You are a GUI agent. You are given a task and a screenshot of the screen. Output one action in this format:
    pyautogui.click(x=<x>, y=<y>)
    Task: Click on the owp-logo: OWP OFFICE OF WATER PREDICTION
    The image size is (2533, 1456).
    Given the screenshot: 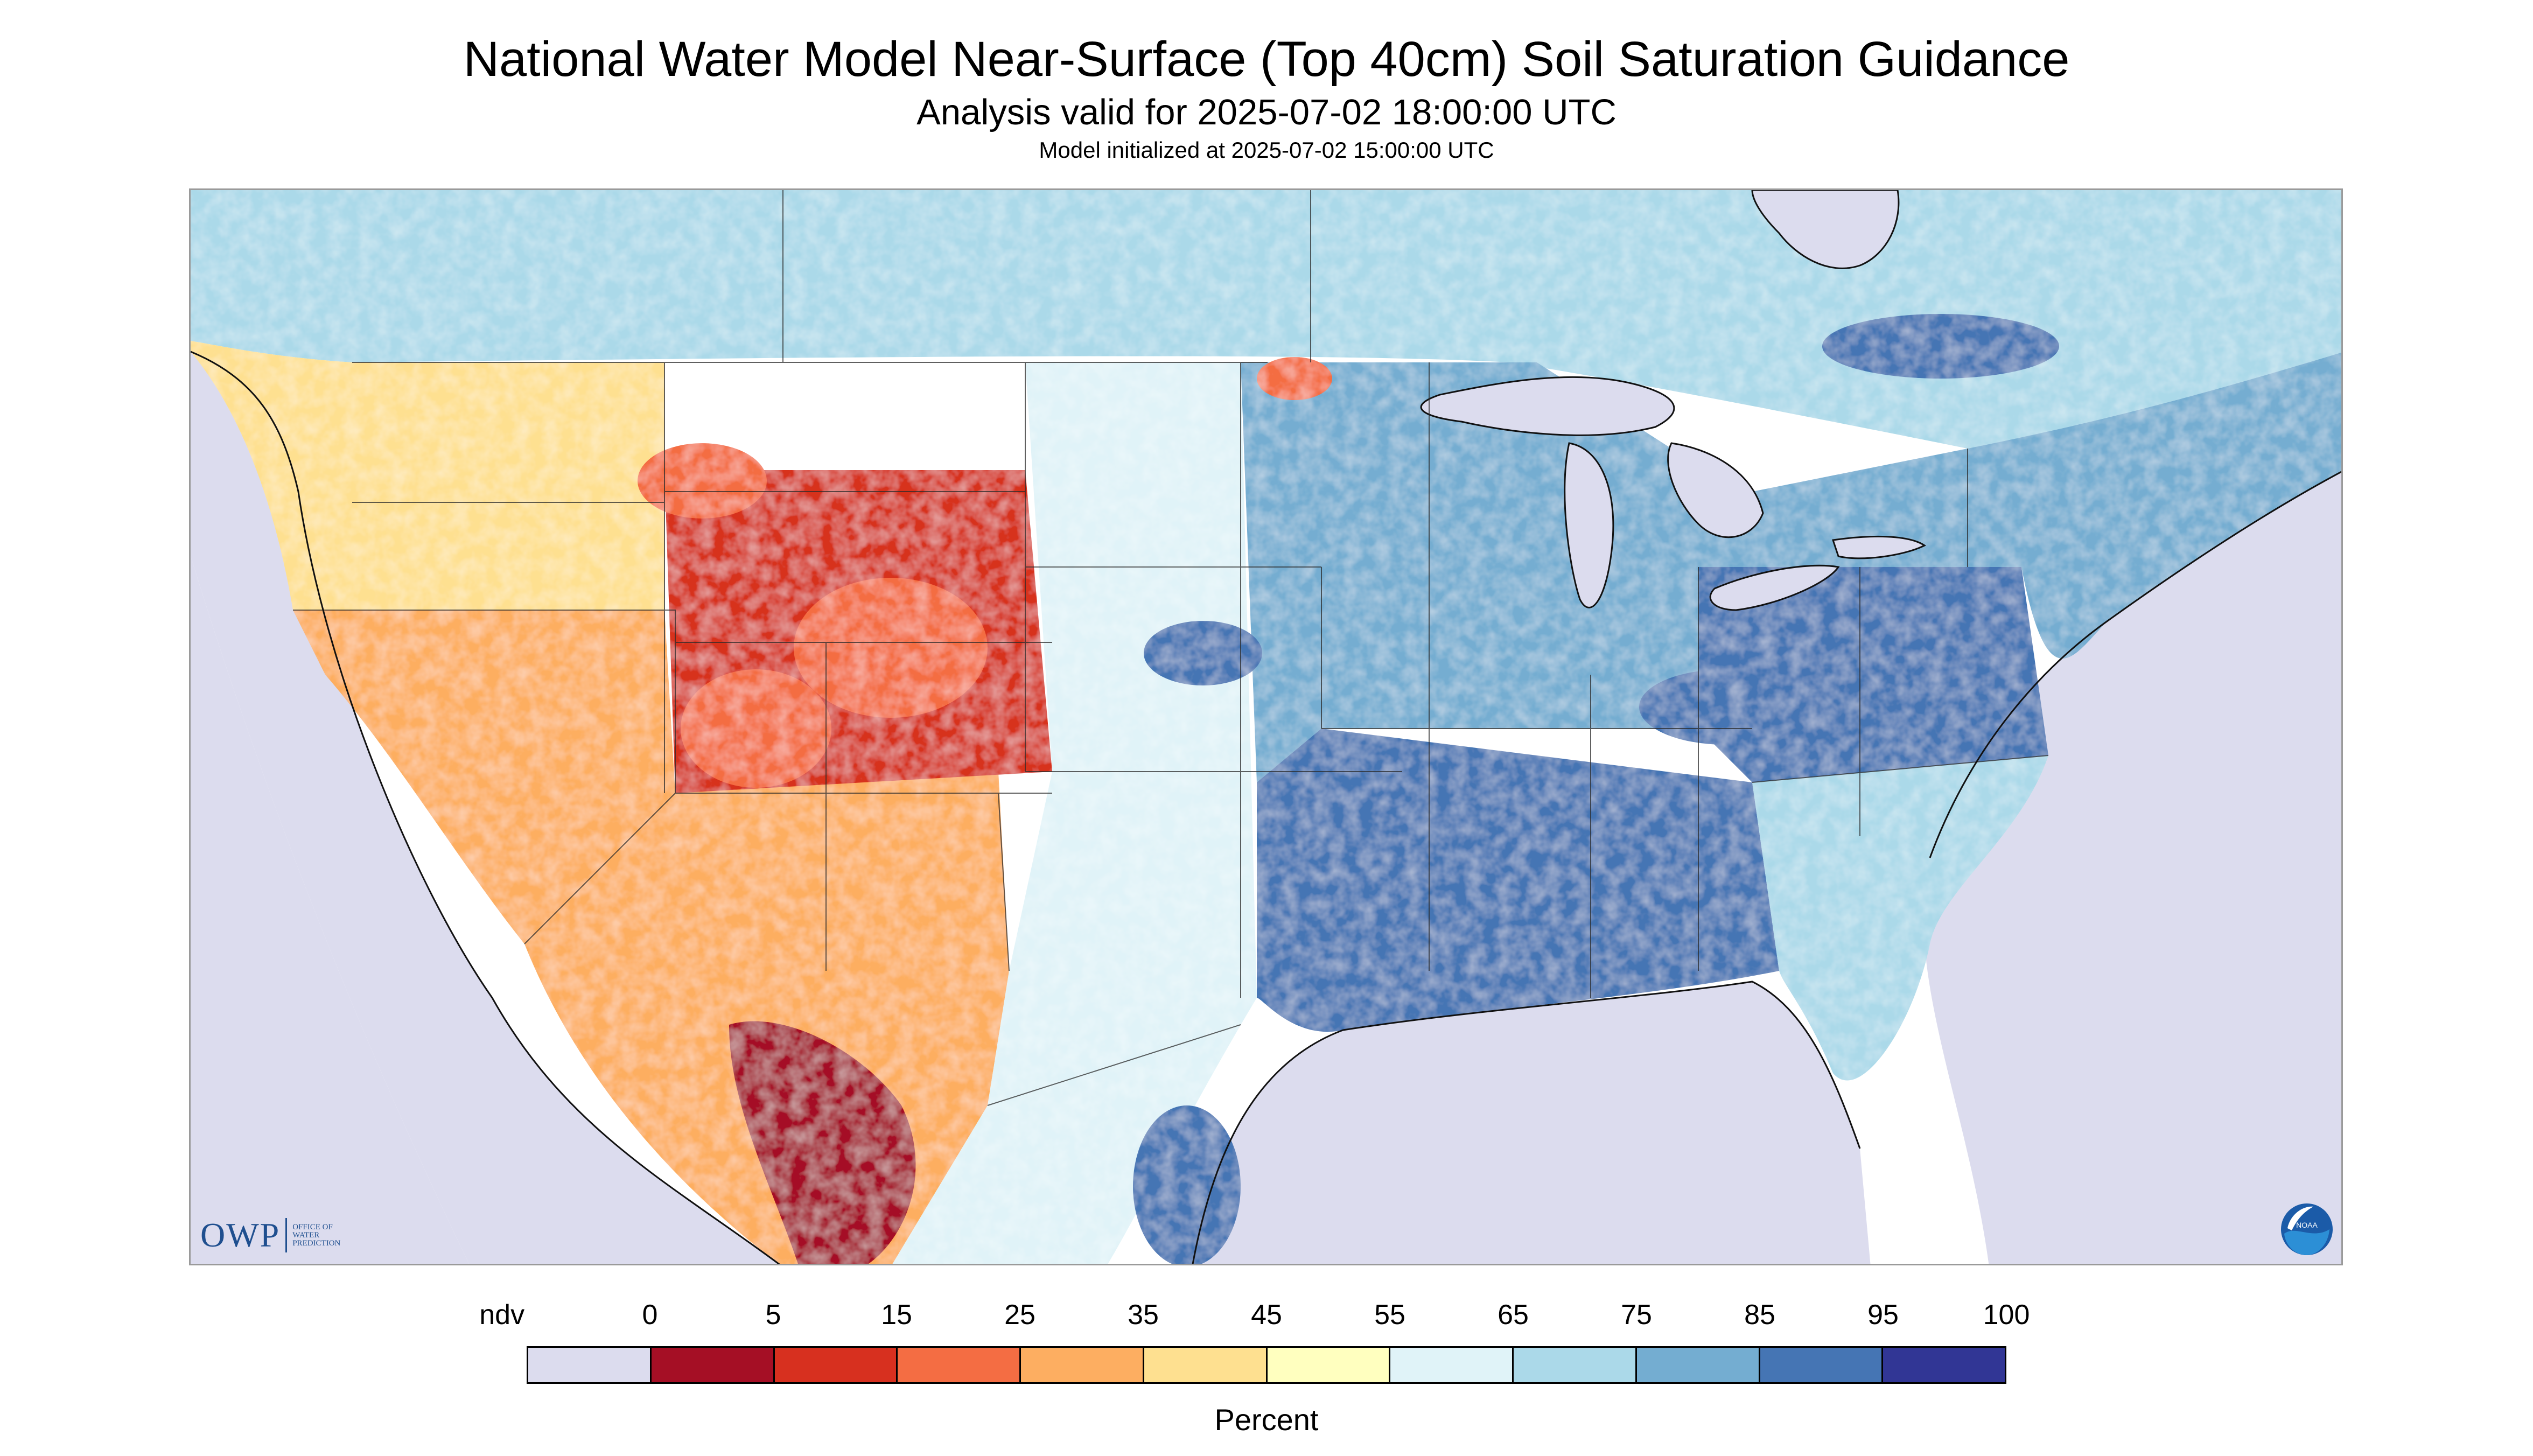 What is the action you would take?
    pyautogui.click(x=270, y=1235)
    